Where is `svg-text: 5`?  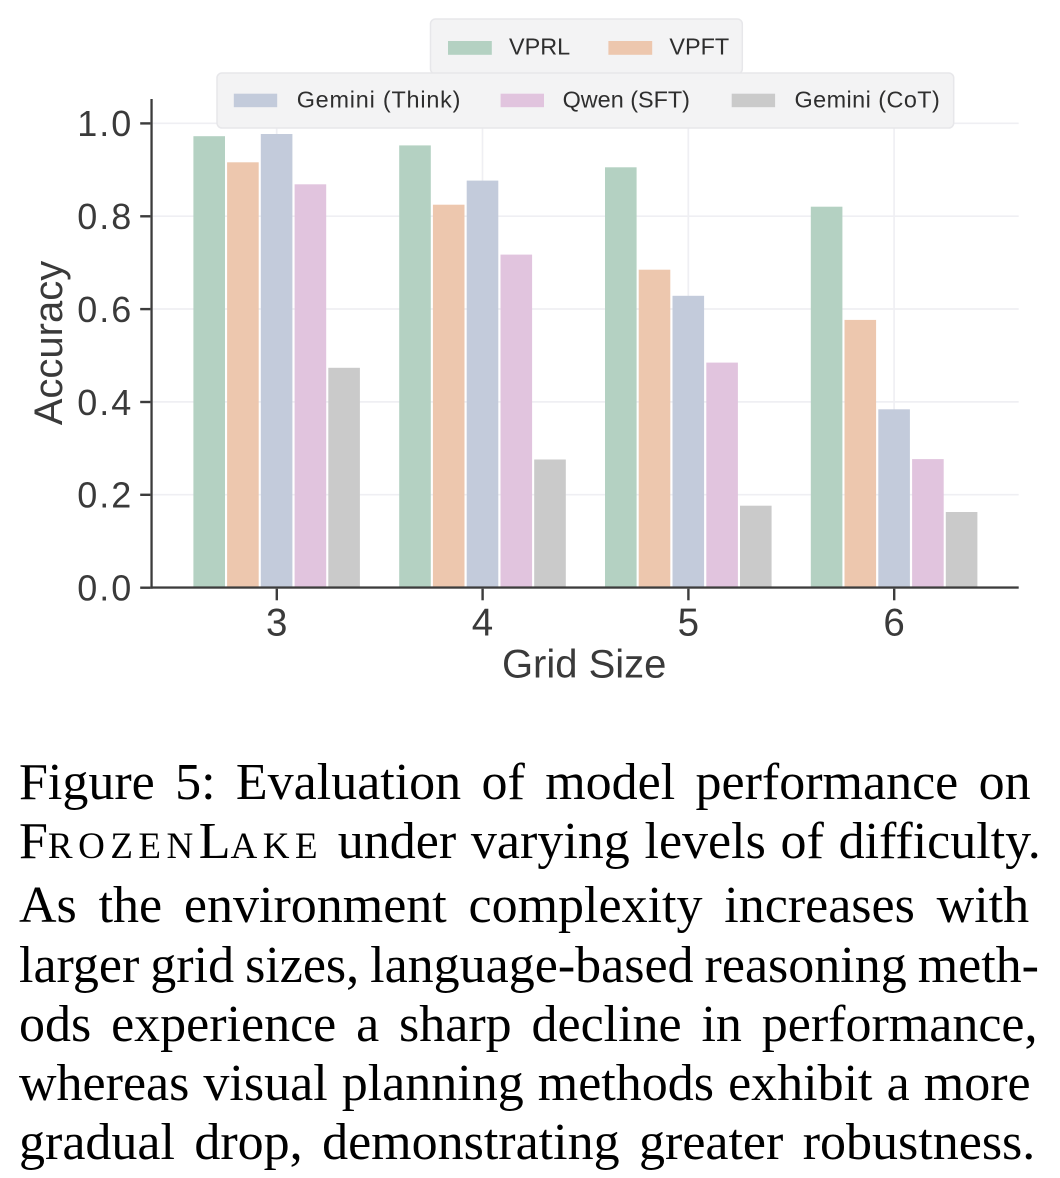 svg-text: 5 is located at coordinates (688, 623).